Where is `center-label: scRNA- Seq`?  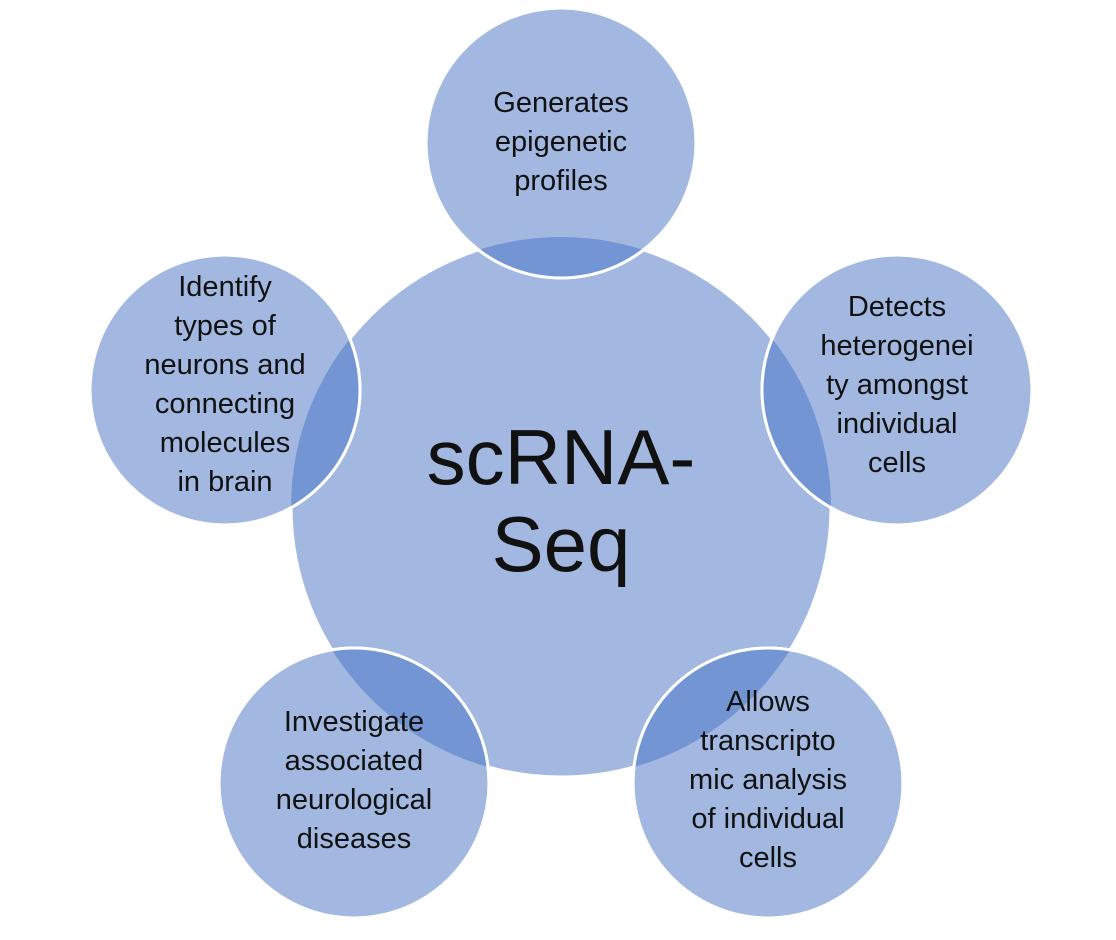
center-label: scRNA- Seq is located at coordinates (561, 501).